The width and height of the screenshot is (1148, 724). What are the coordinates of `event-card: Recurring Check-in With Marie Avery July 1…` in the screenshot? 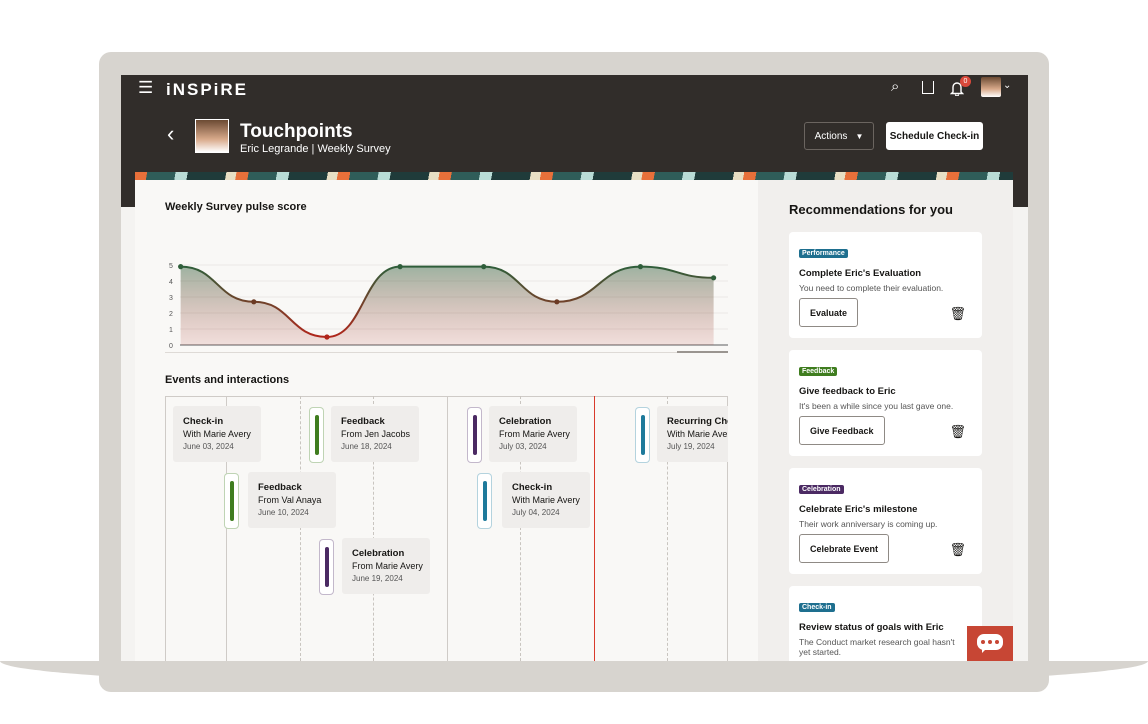 It's located at (697, 434).